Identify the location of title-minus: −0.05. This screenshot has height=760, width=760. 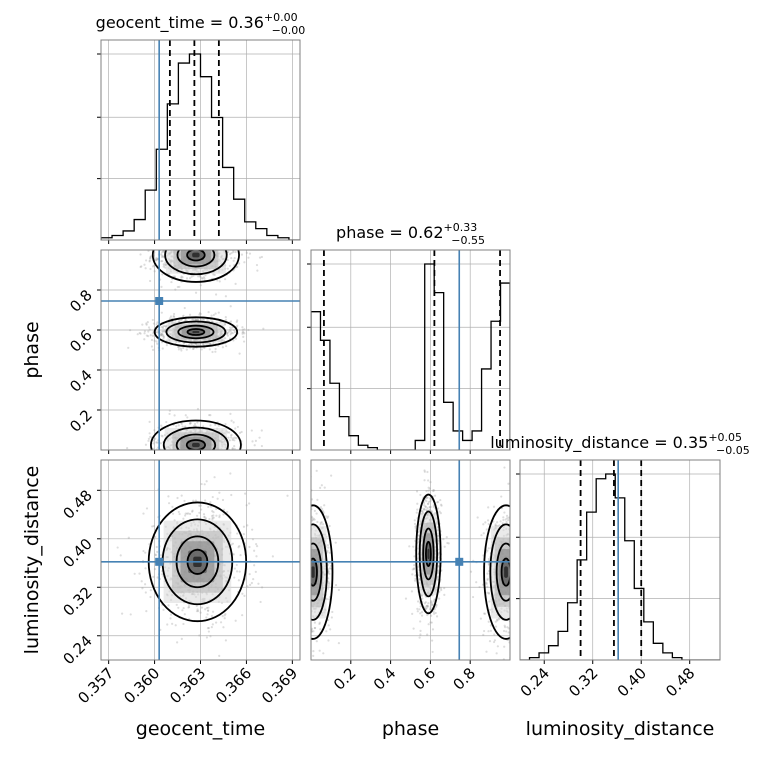
(733, 450).